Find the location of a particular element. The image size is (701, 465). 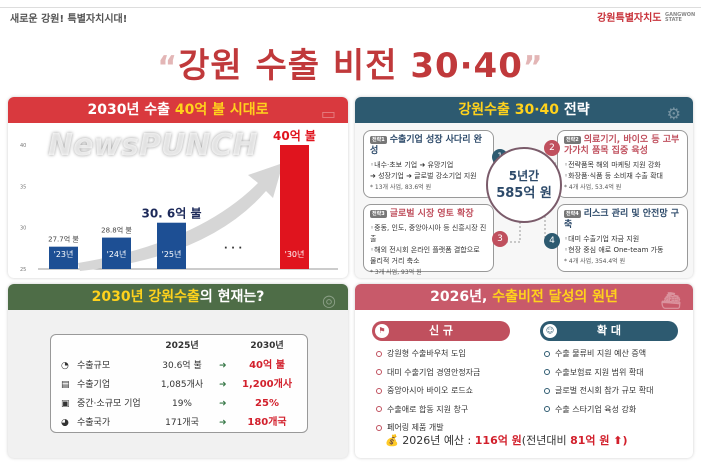

panel-header: 강원수출 30·40 전략 ⚙ is located at coordinates (524, 110).